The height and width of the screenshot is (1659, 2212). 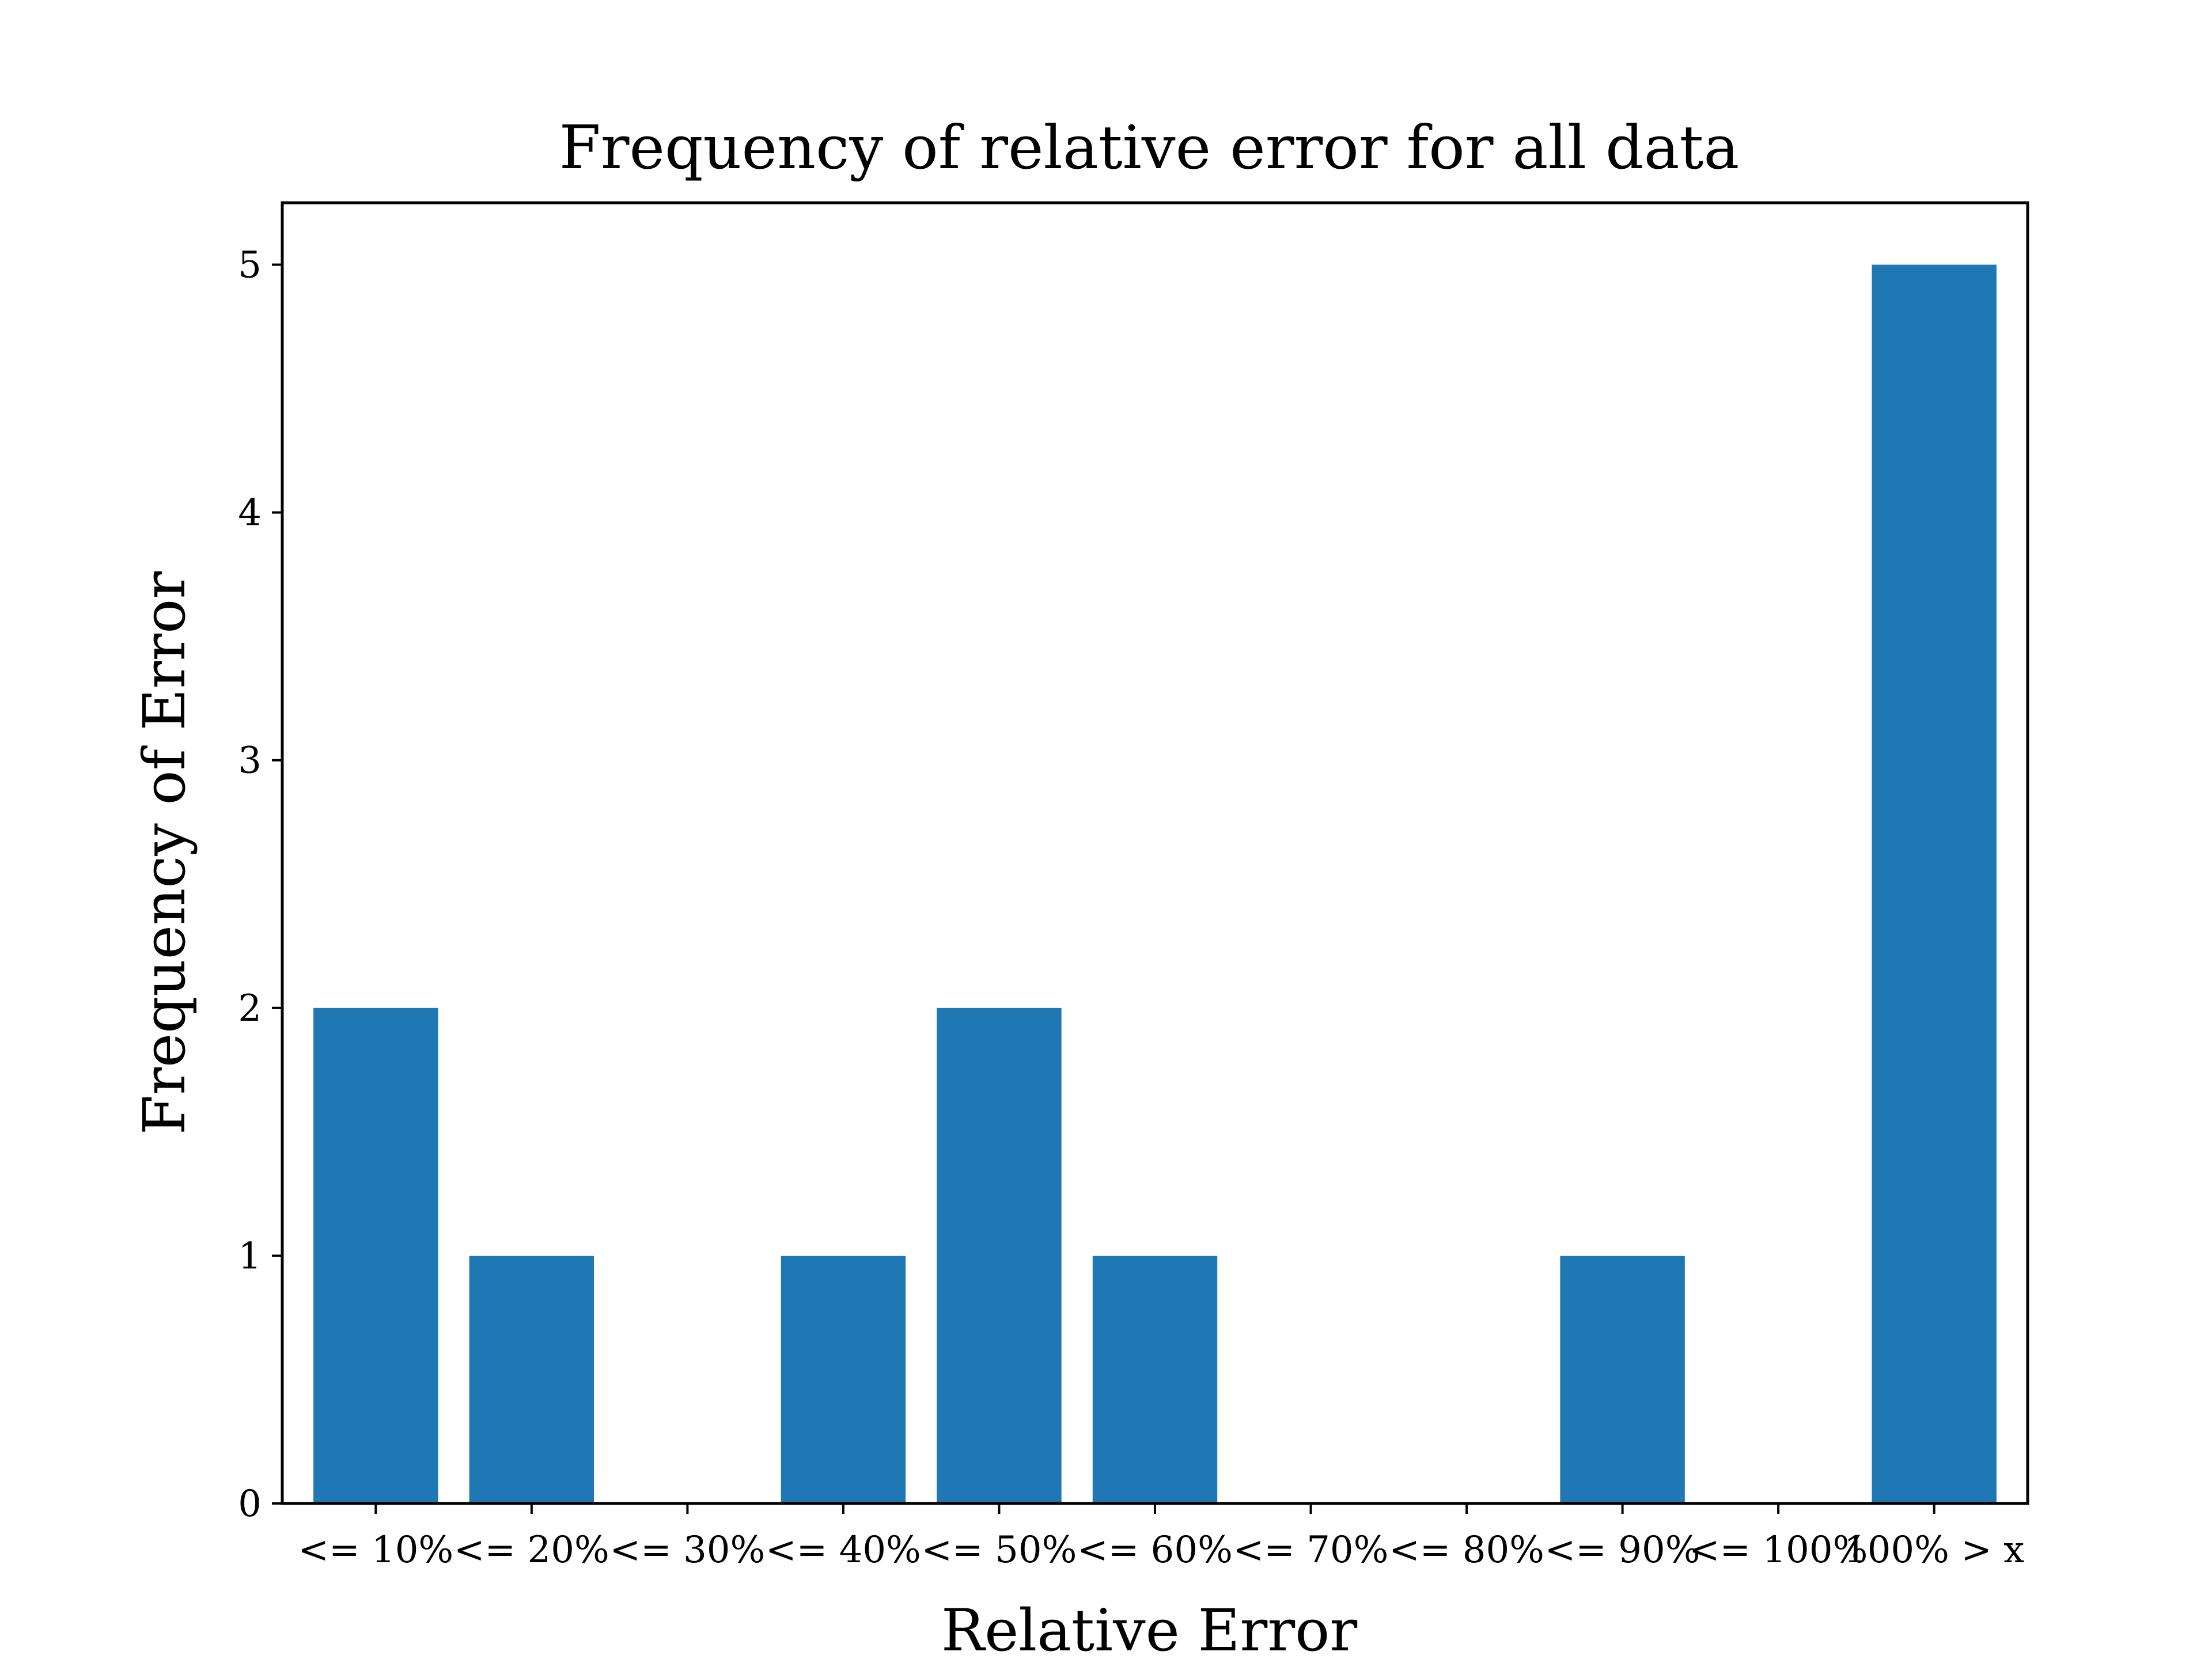 I want to click on y-axis-title: Frequency of Error, so click(x=164, y=853).